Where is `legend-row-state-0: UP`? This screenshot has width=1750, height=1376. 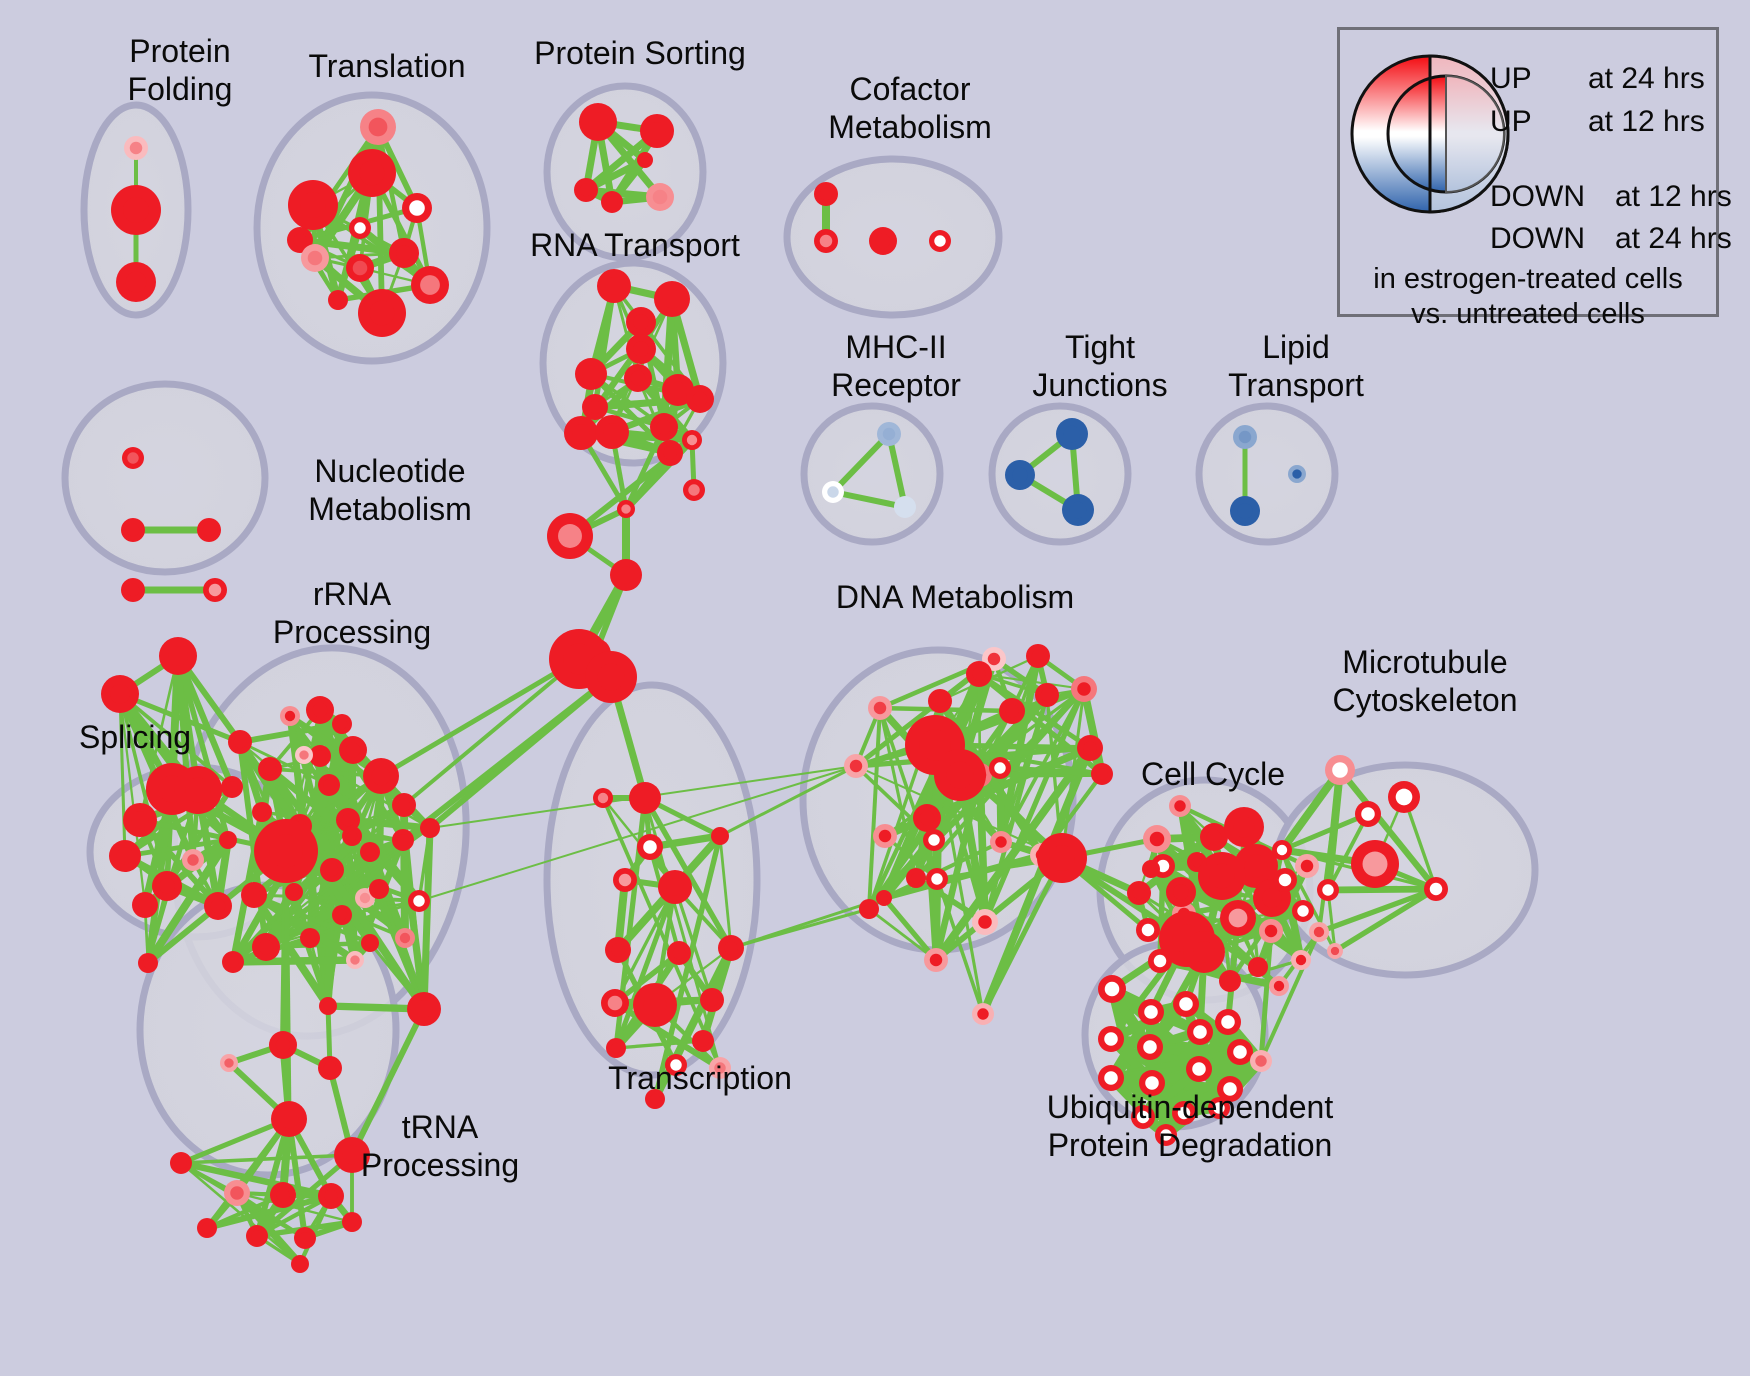
legend-row-state-0: UP is located at coordinates (1511, 78).